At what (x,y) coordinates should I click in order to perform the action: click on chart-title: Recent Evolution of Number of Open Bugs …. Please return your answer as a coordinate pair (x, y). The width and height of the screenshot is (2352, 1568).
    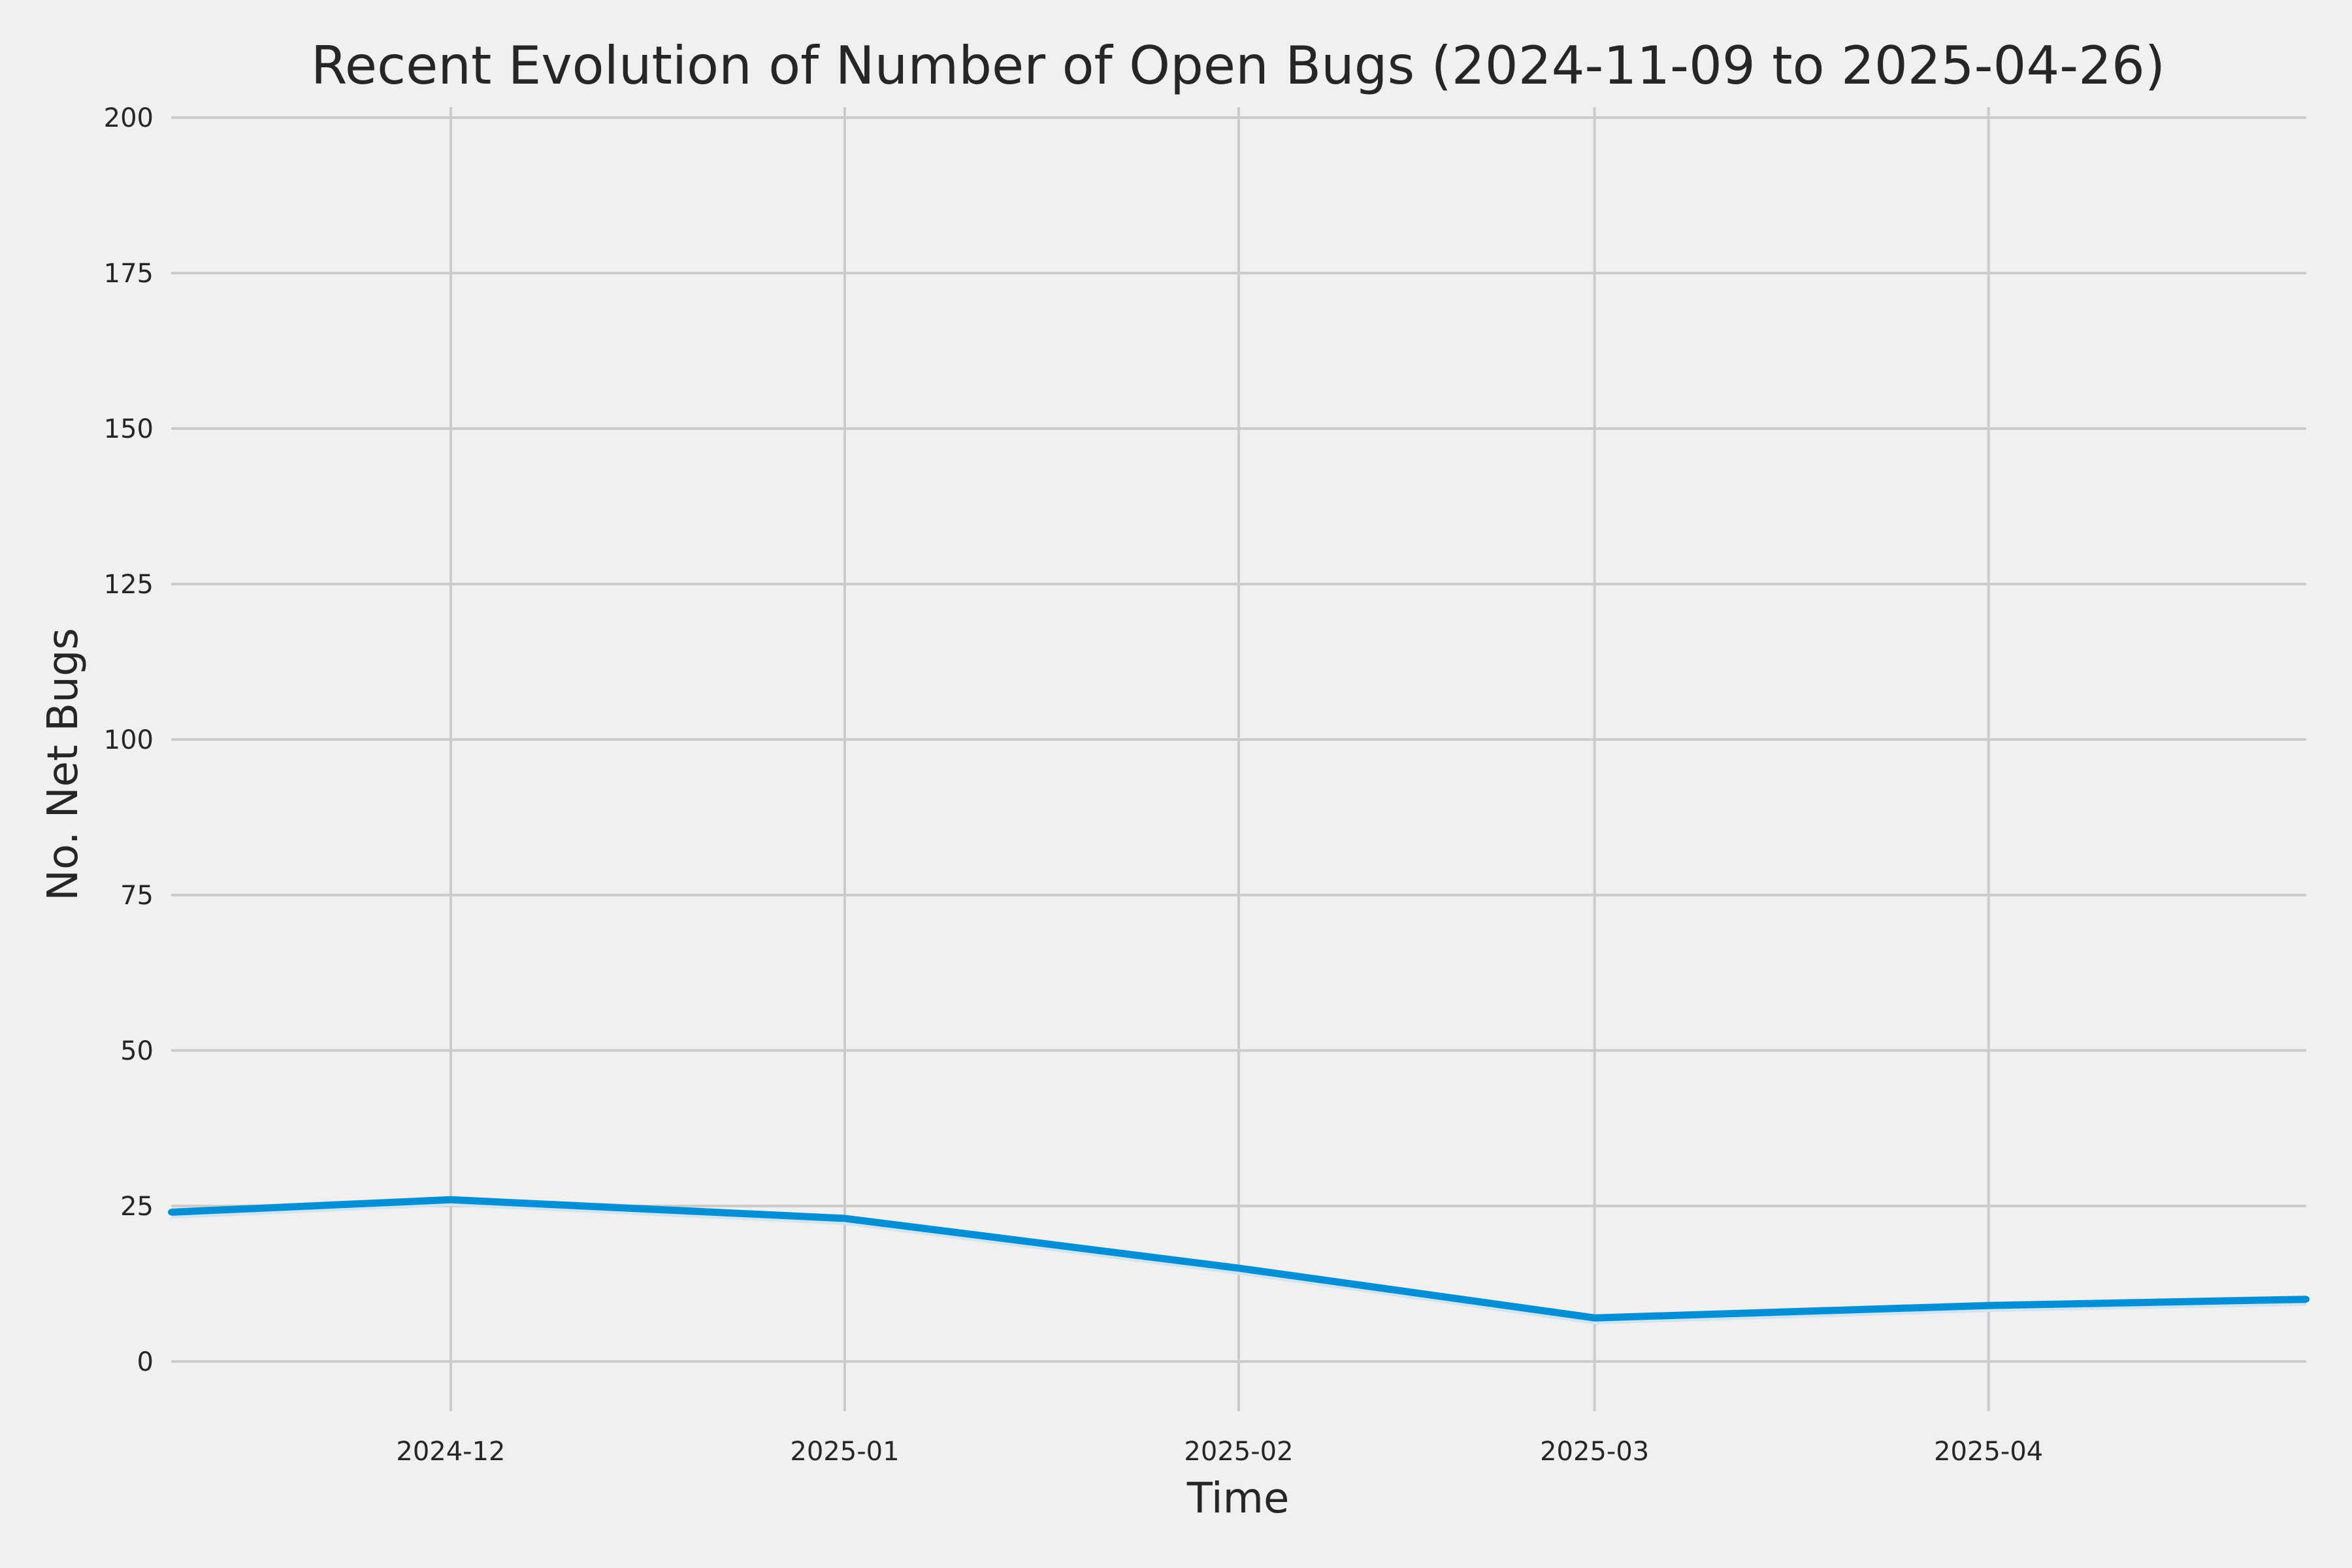
    Looking at the image, I should click on (1238, 65).